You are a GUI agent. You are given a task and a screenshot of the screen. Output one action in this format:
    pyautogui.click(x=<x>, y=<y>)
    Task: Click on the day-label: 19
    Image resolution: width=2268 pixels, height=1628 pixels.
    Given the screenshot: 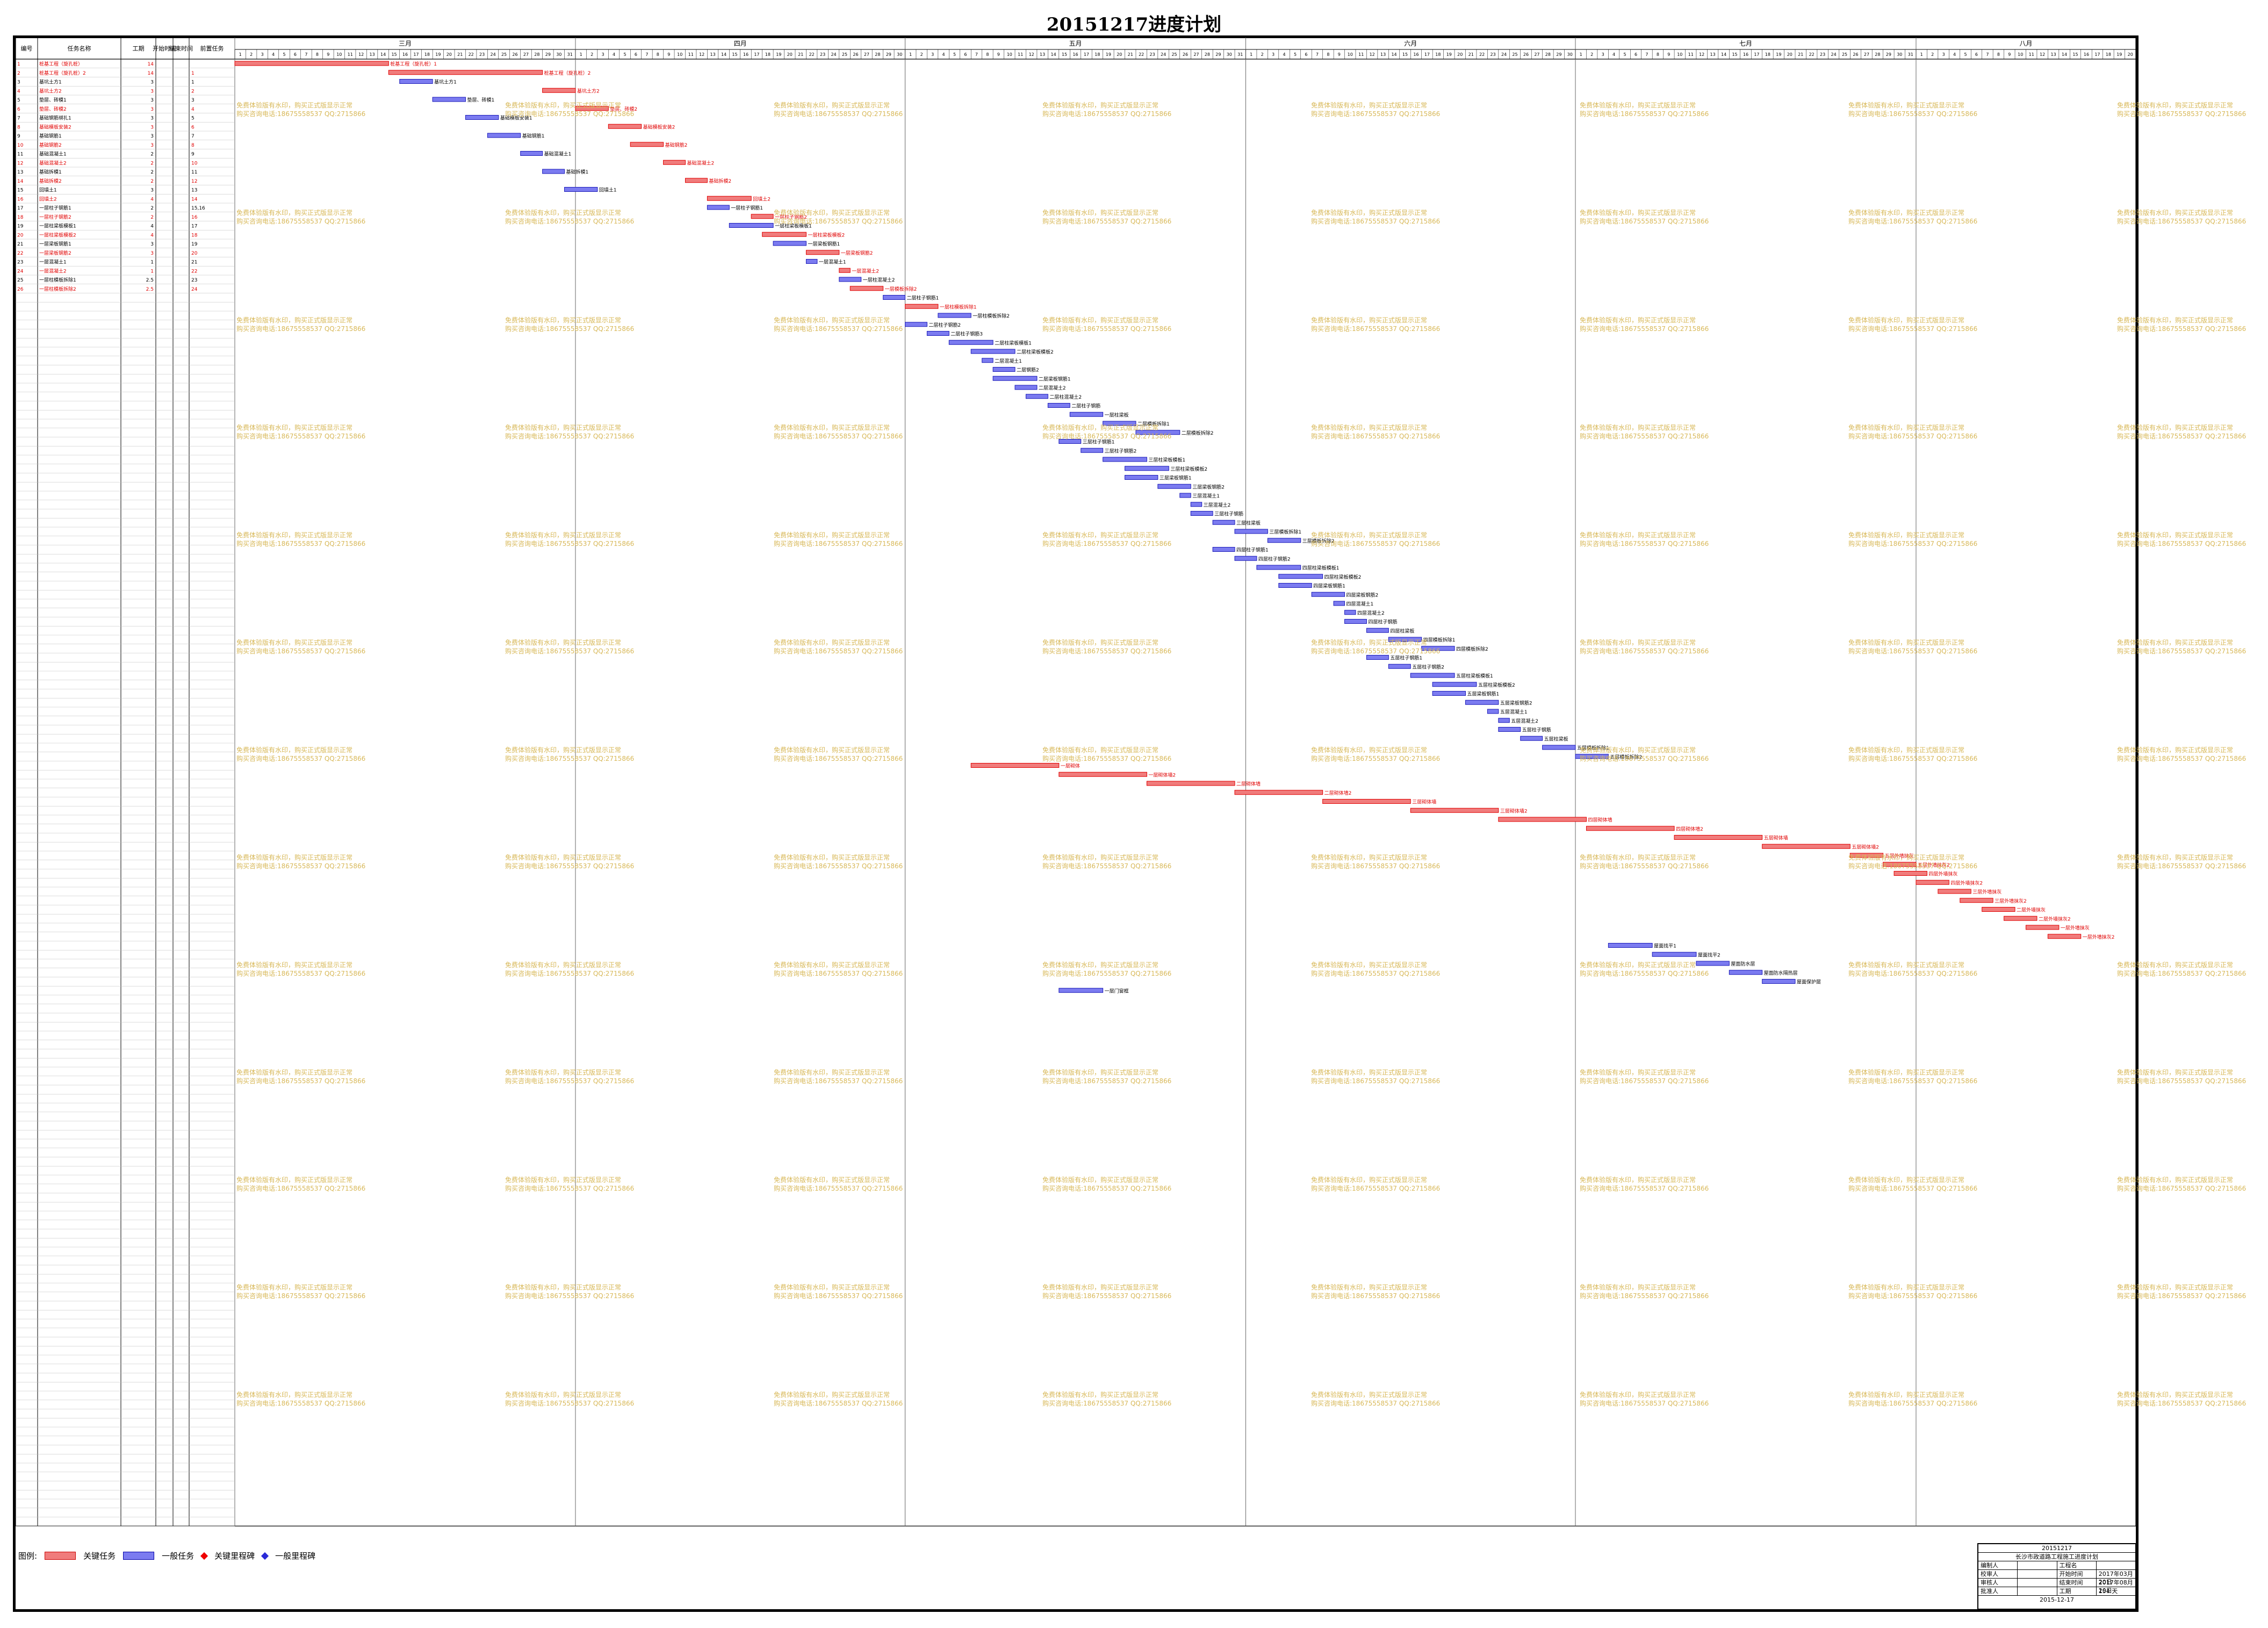 What is the action you would take?
    pyautogui.click(x=778, y=55)
    